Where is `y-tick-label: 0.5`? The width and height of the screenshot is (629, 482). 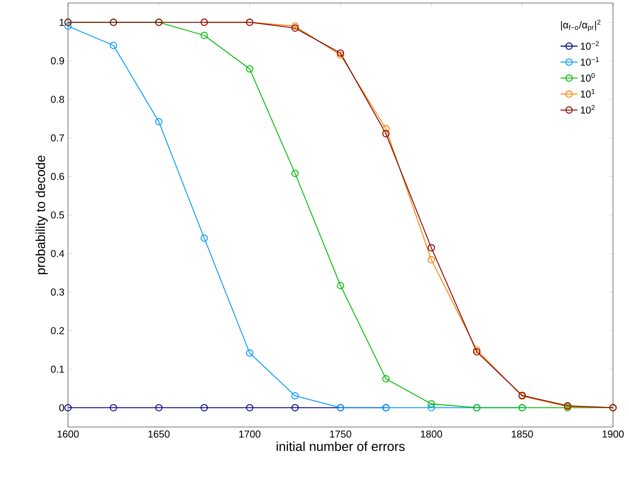
y-tick-label: 0.5 is located at coordinates (57, 215).